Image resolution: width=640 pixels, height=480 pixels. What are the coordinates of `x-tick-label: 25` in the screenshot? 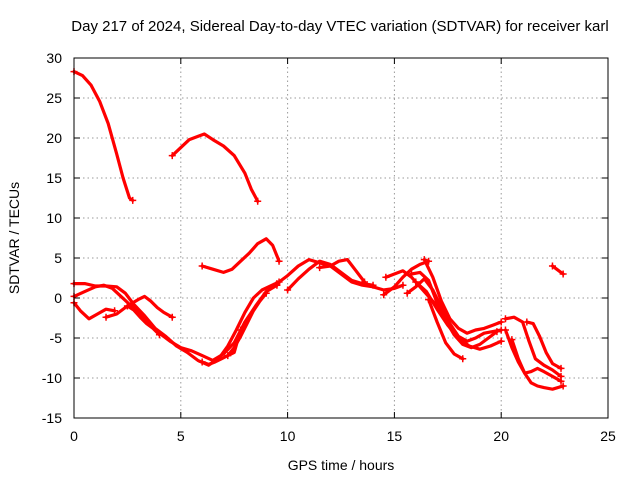 It's located at (608, 436).